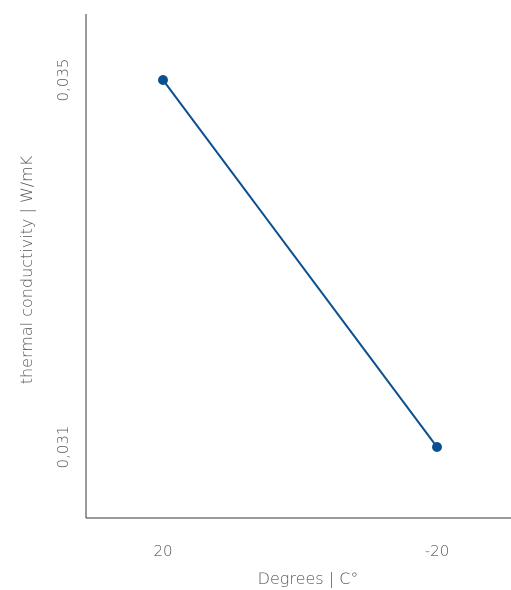 The image size is (511, 590). I want to click on y-axis-title: thermal conductivity | W/mK, so click(26, 269).